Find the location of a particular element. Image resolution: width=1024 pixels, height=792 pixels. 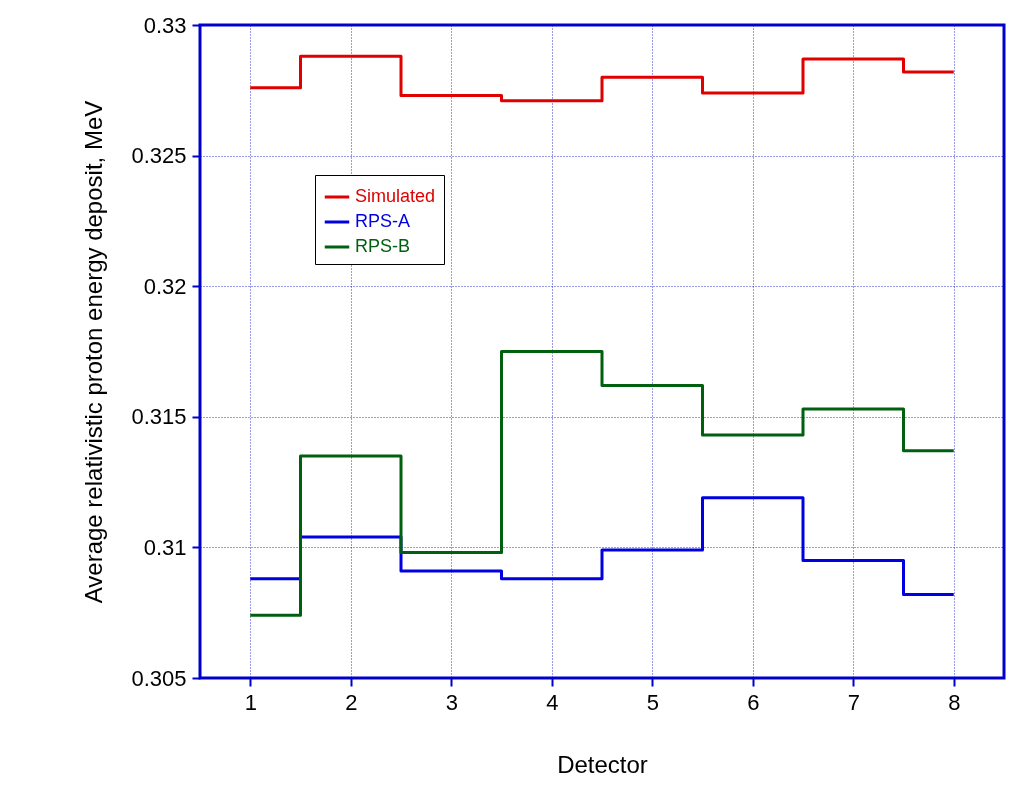

x-tick-label: 3 is located at coordinates (451, 702).